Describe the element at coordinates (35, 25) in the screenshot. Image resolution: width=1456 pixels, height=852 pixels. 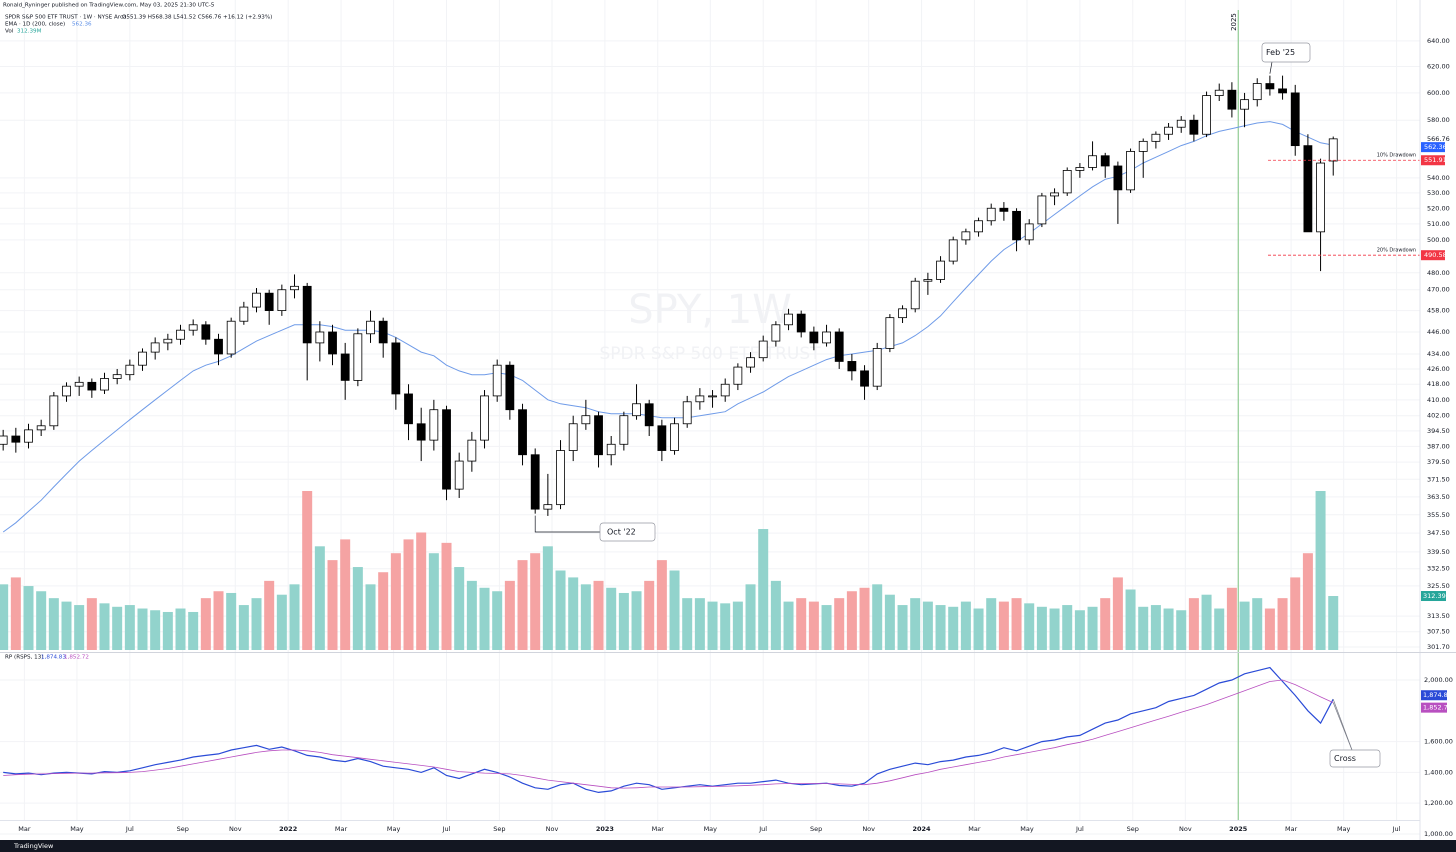
I see `ema-legend: EMA · 1D (200, close)` at that location.